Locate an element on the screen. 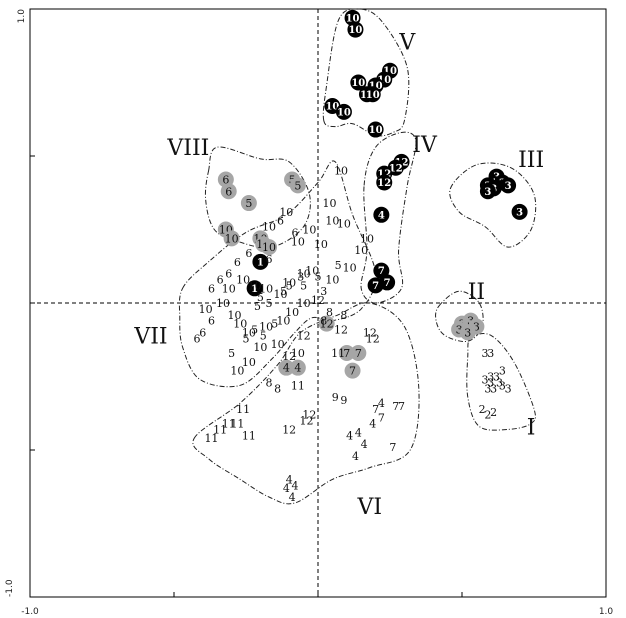  point-label: 9 is located at coordinates (343, 400).